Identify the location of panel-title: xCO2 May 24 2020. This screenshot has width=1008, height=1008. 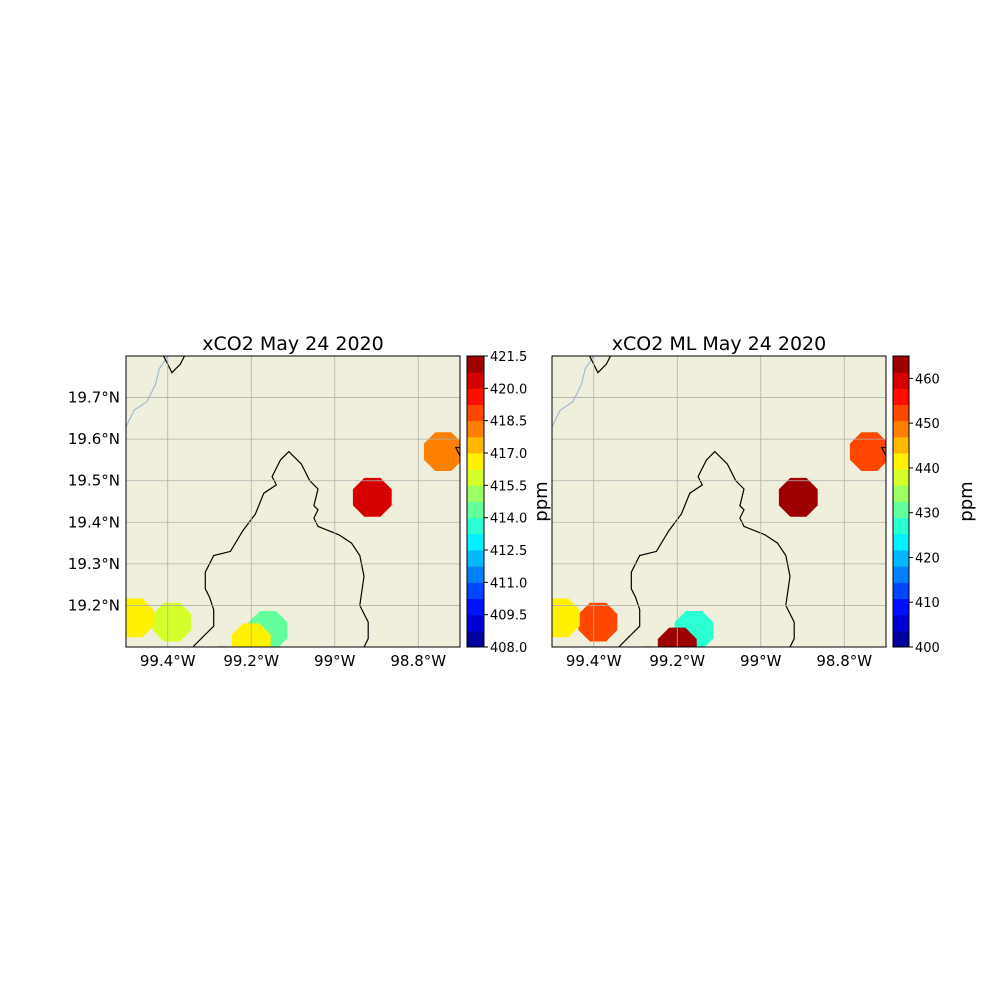
(292, 344).